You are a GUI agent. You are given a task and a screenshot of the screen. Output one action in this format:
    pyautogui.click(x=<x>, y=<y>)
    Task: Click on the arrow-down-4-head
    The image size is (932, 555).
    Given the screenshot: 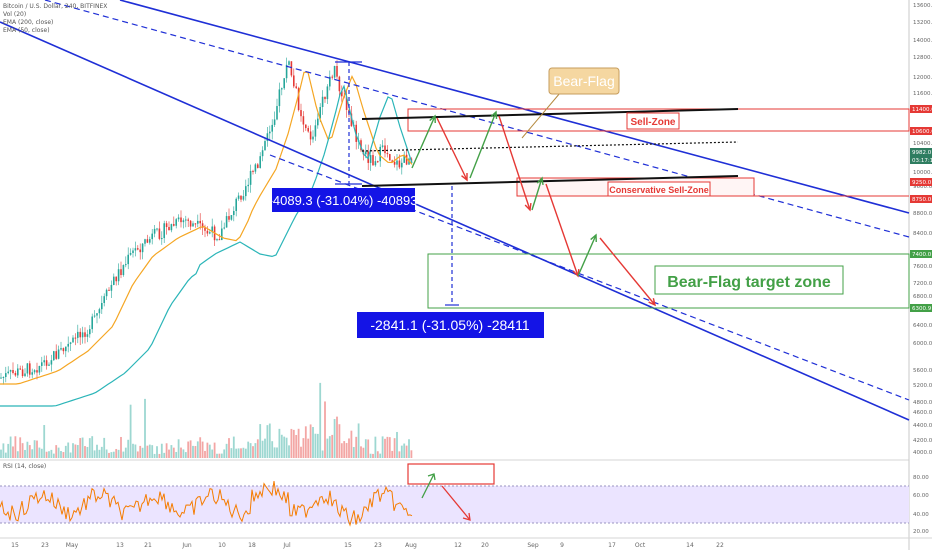 What is the action you would take?
    pyautogui.click(x=652, y=302)
    